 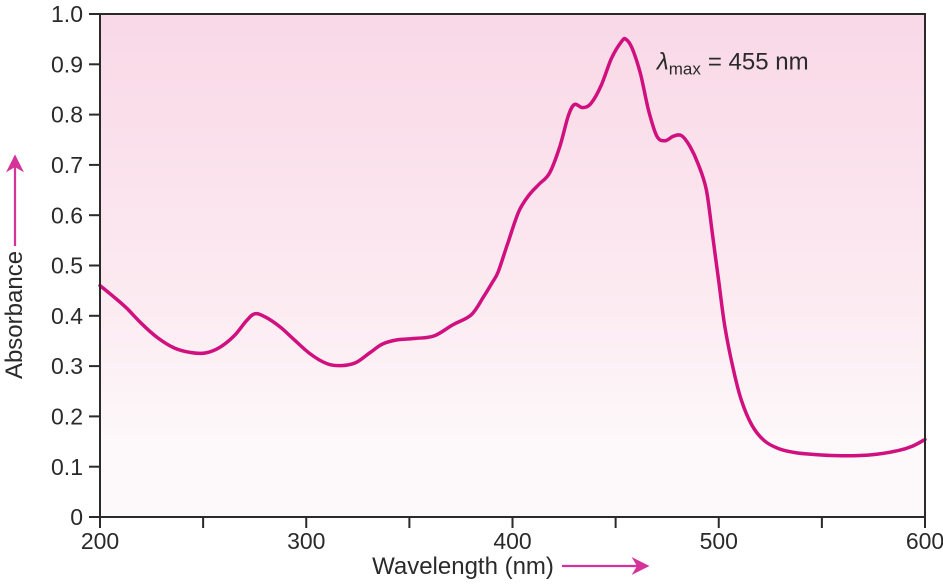 I want to click on lambda-max-annotation: λmax = 455 nm, so click(x=732, y=63).